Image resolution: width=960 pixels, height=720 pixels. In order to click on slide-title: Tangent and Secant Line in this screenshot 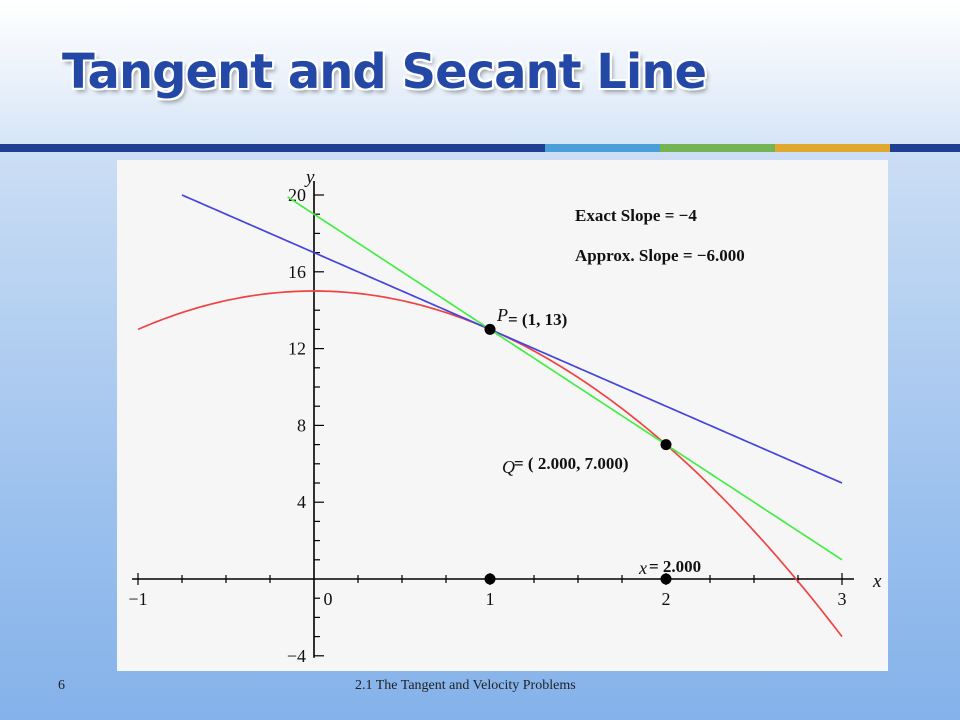, I will do `click(384, 72)`.